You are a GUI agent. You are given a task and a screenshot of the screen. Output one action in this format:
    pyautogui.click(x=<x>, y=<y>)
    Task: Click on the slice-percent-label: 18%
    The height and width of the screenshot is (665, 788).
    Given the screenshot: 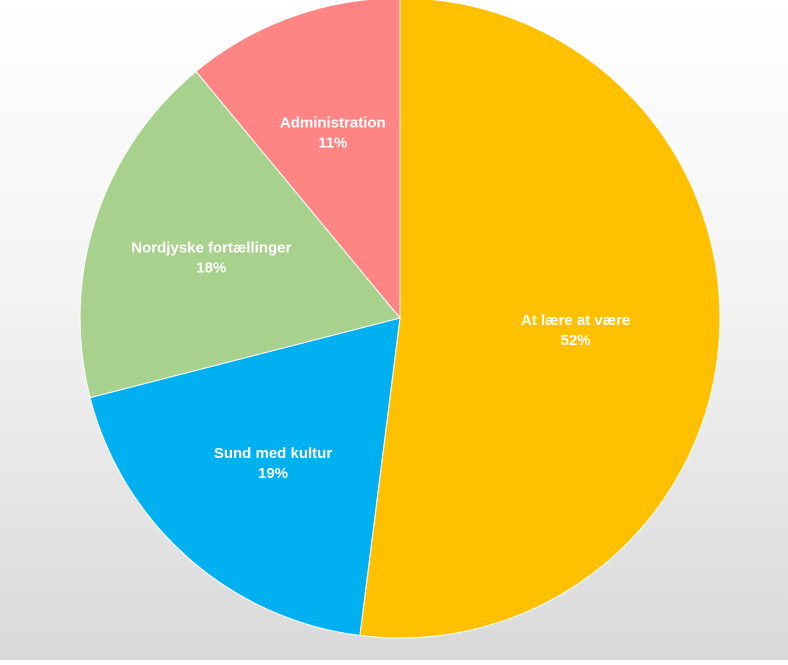 What is the action you would take?
    pyautogui.click(x=211, y=268)
    